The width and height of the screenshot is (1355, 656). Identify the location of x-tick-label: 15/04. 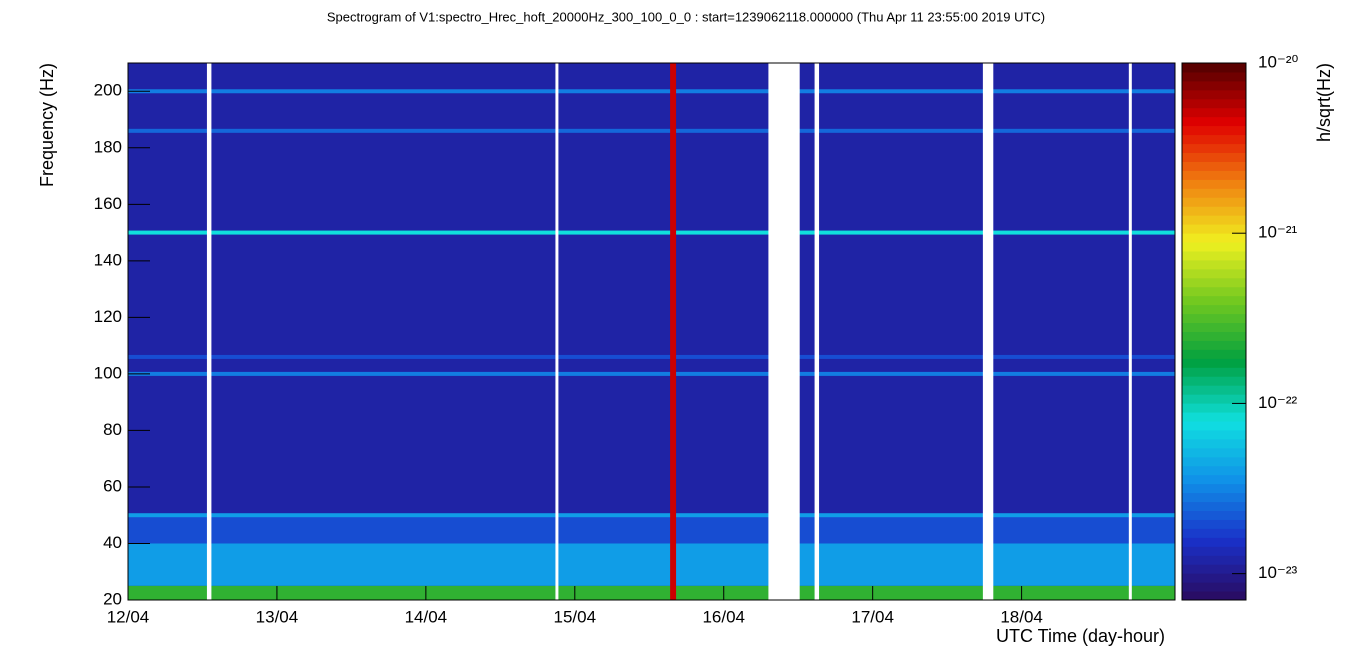
(575, 616).